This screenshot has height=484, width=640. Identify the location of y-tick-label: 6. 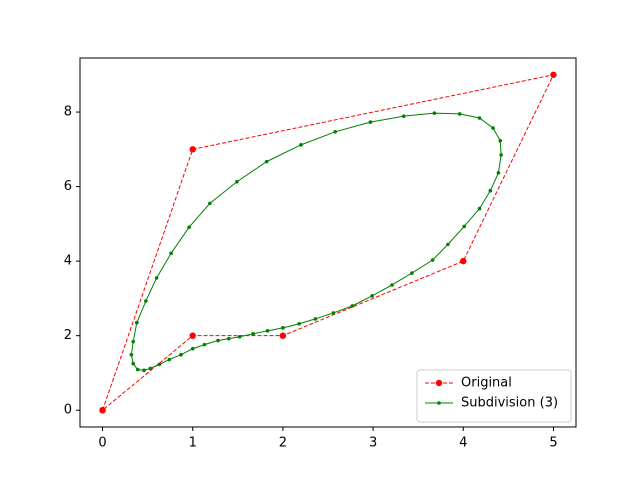
(68, 186).